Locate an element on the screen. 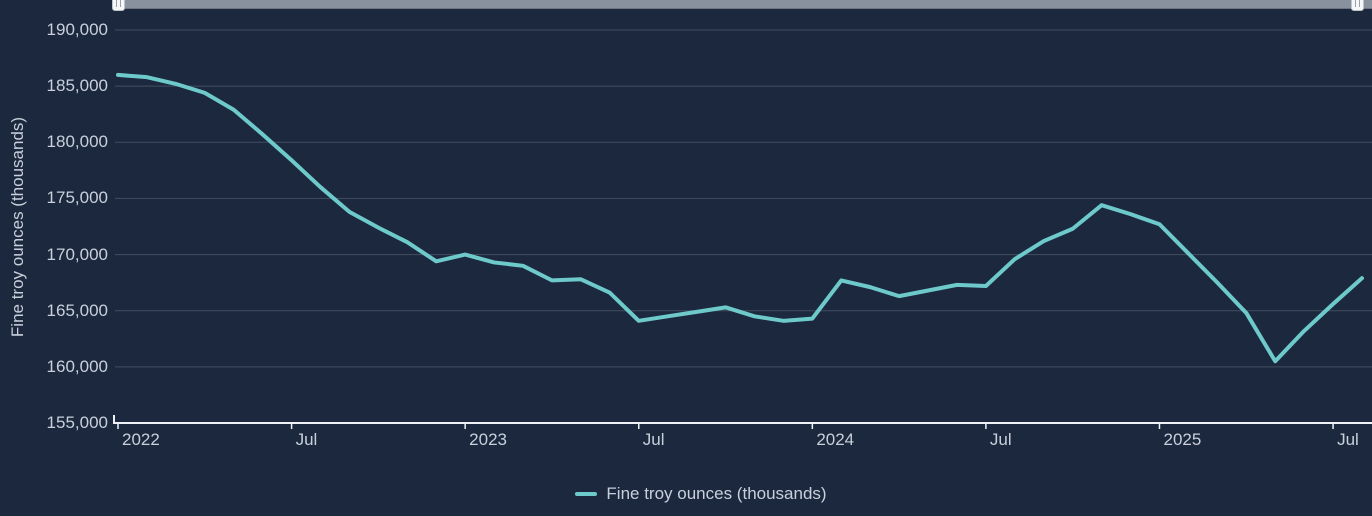 This screenshot has height=516, width=1372. x-tick-label: 2023 is located at coordinates (488, 439).